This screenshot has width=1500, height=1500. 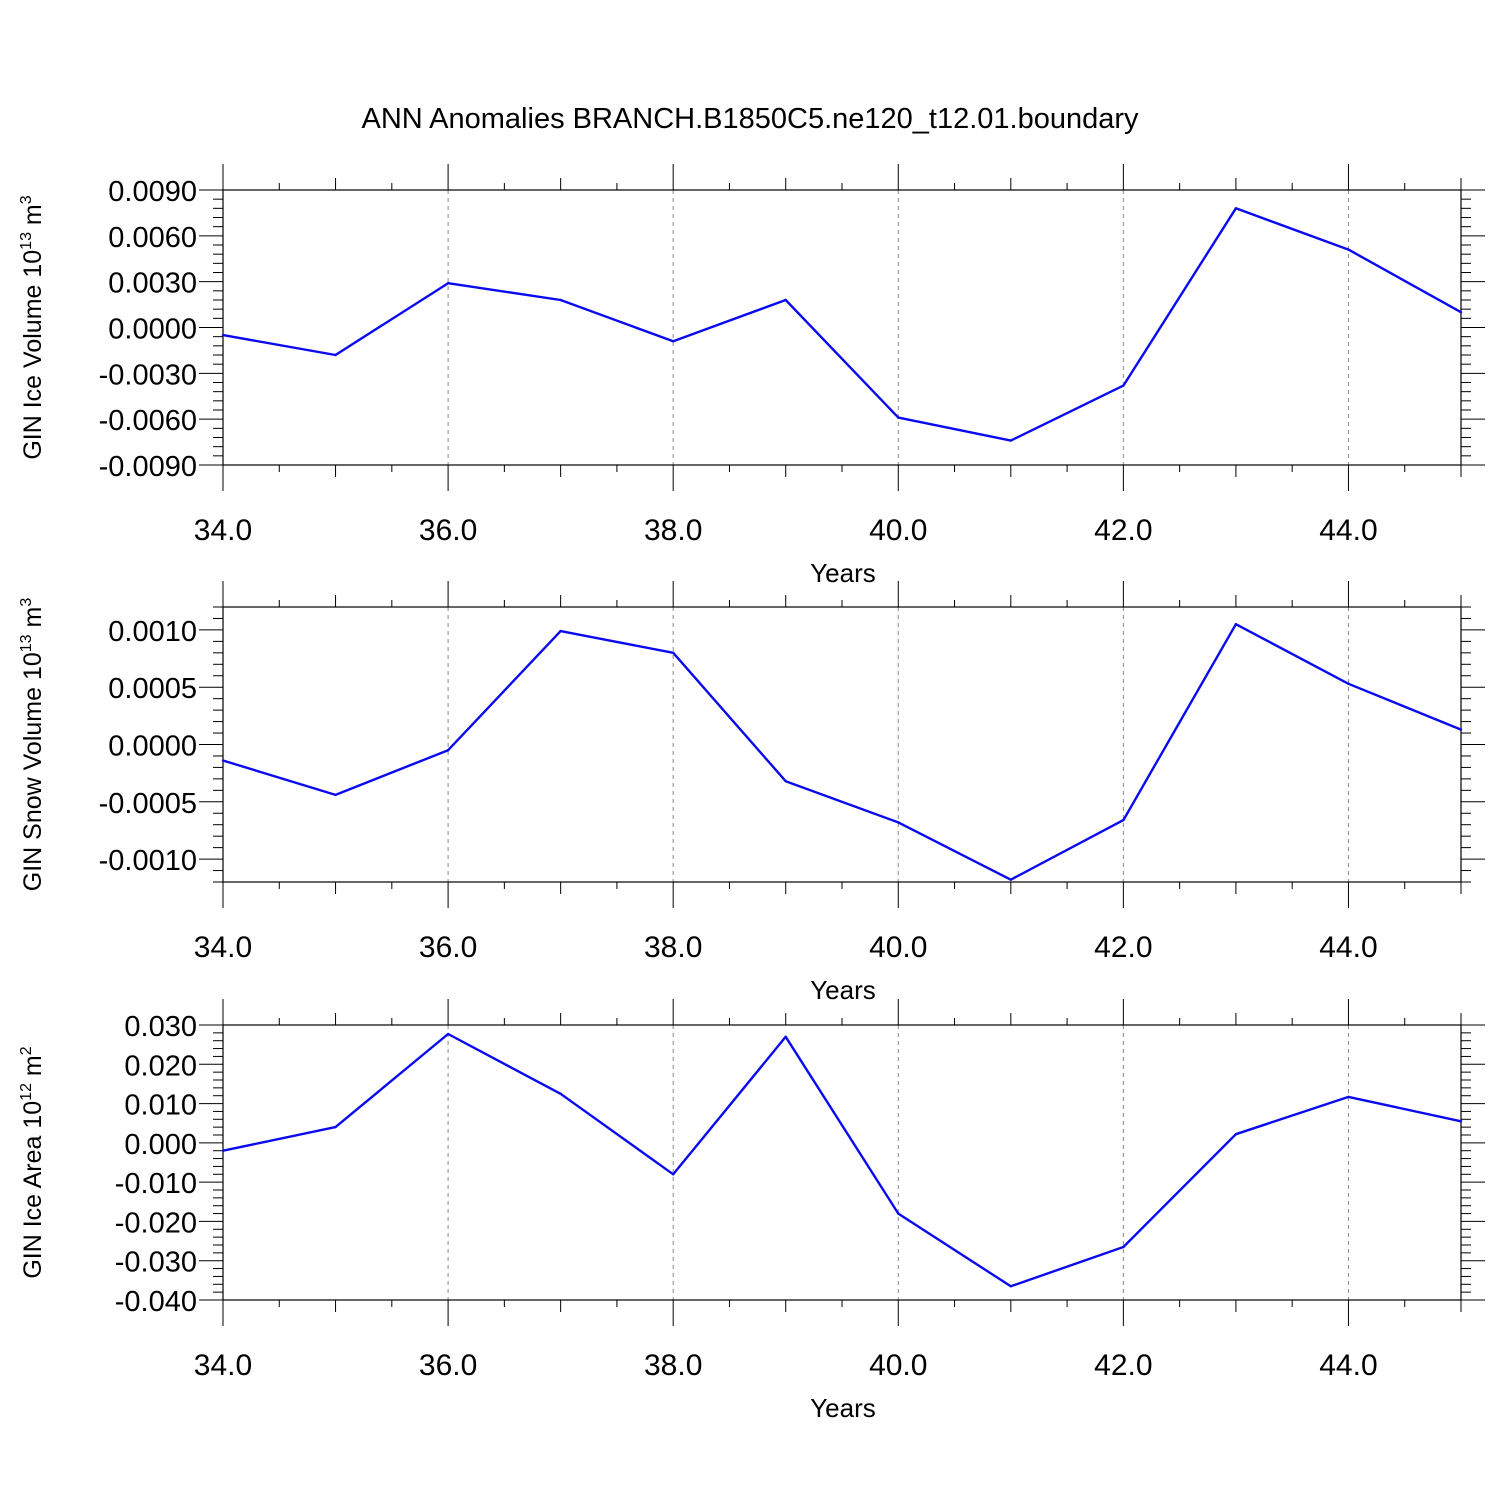 What do you see at coordinates (898, 947) in the screenshot?
I see `panel2-x-tick-label: 40.0` at bounding box center [898, 947].